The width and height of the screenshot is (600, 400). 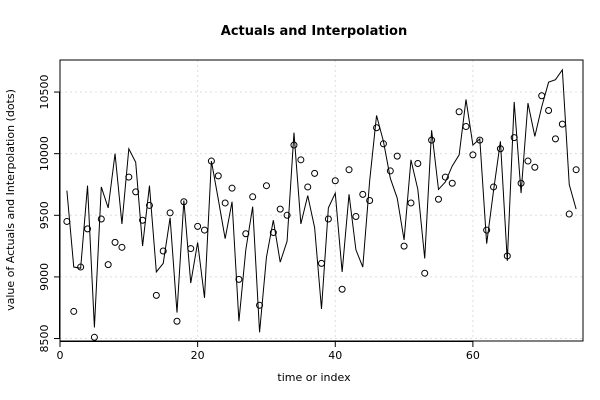 I want to click on y-tick-label: 9000, so click(x=44, y=277).